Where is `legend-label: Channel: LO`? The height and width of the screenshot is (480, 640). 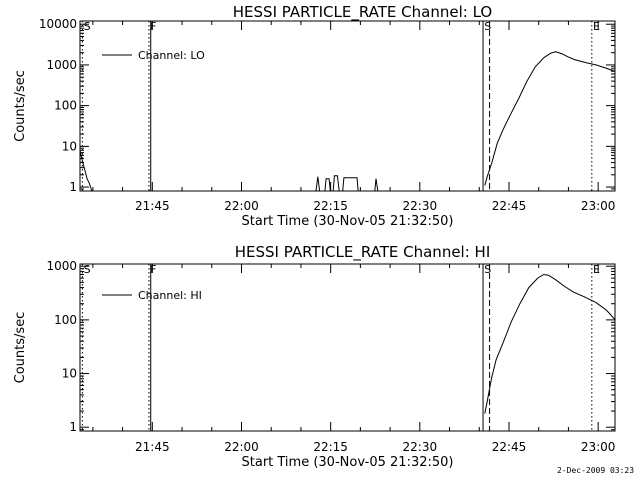 legend-label: Channel: LO is located at coordinates (171, 55).